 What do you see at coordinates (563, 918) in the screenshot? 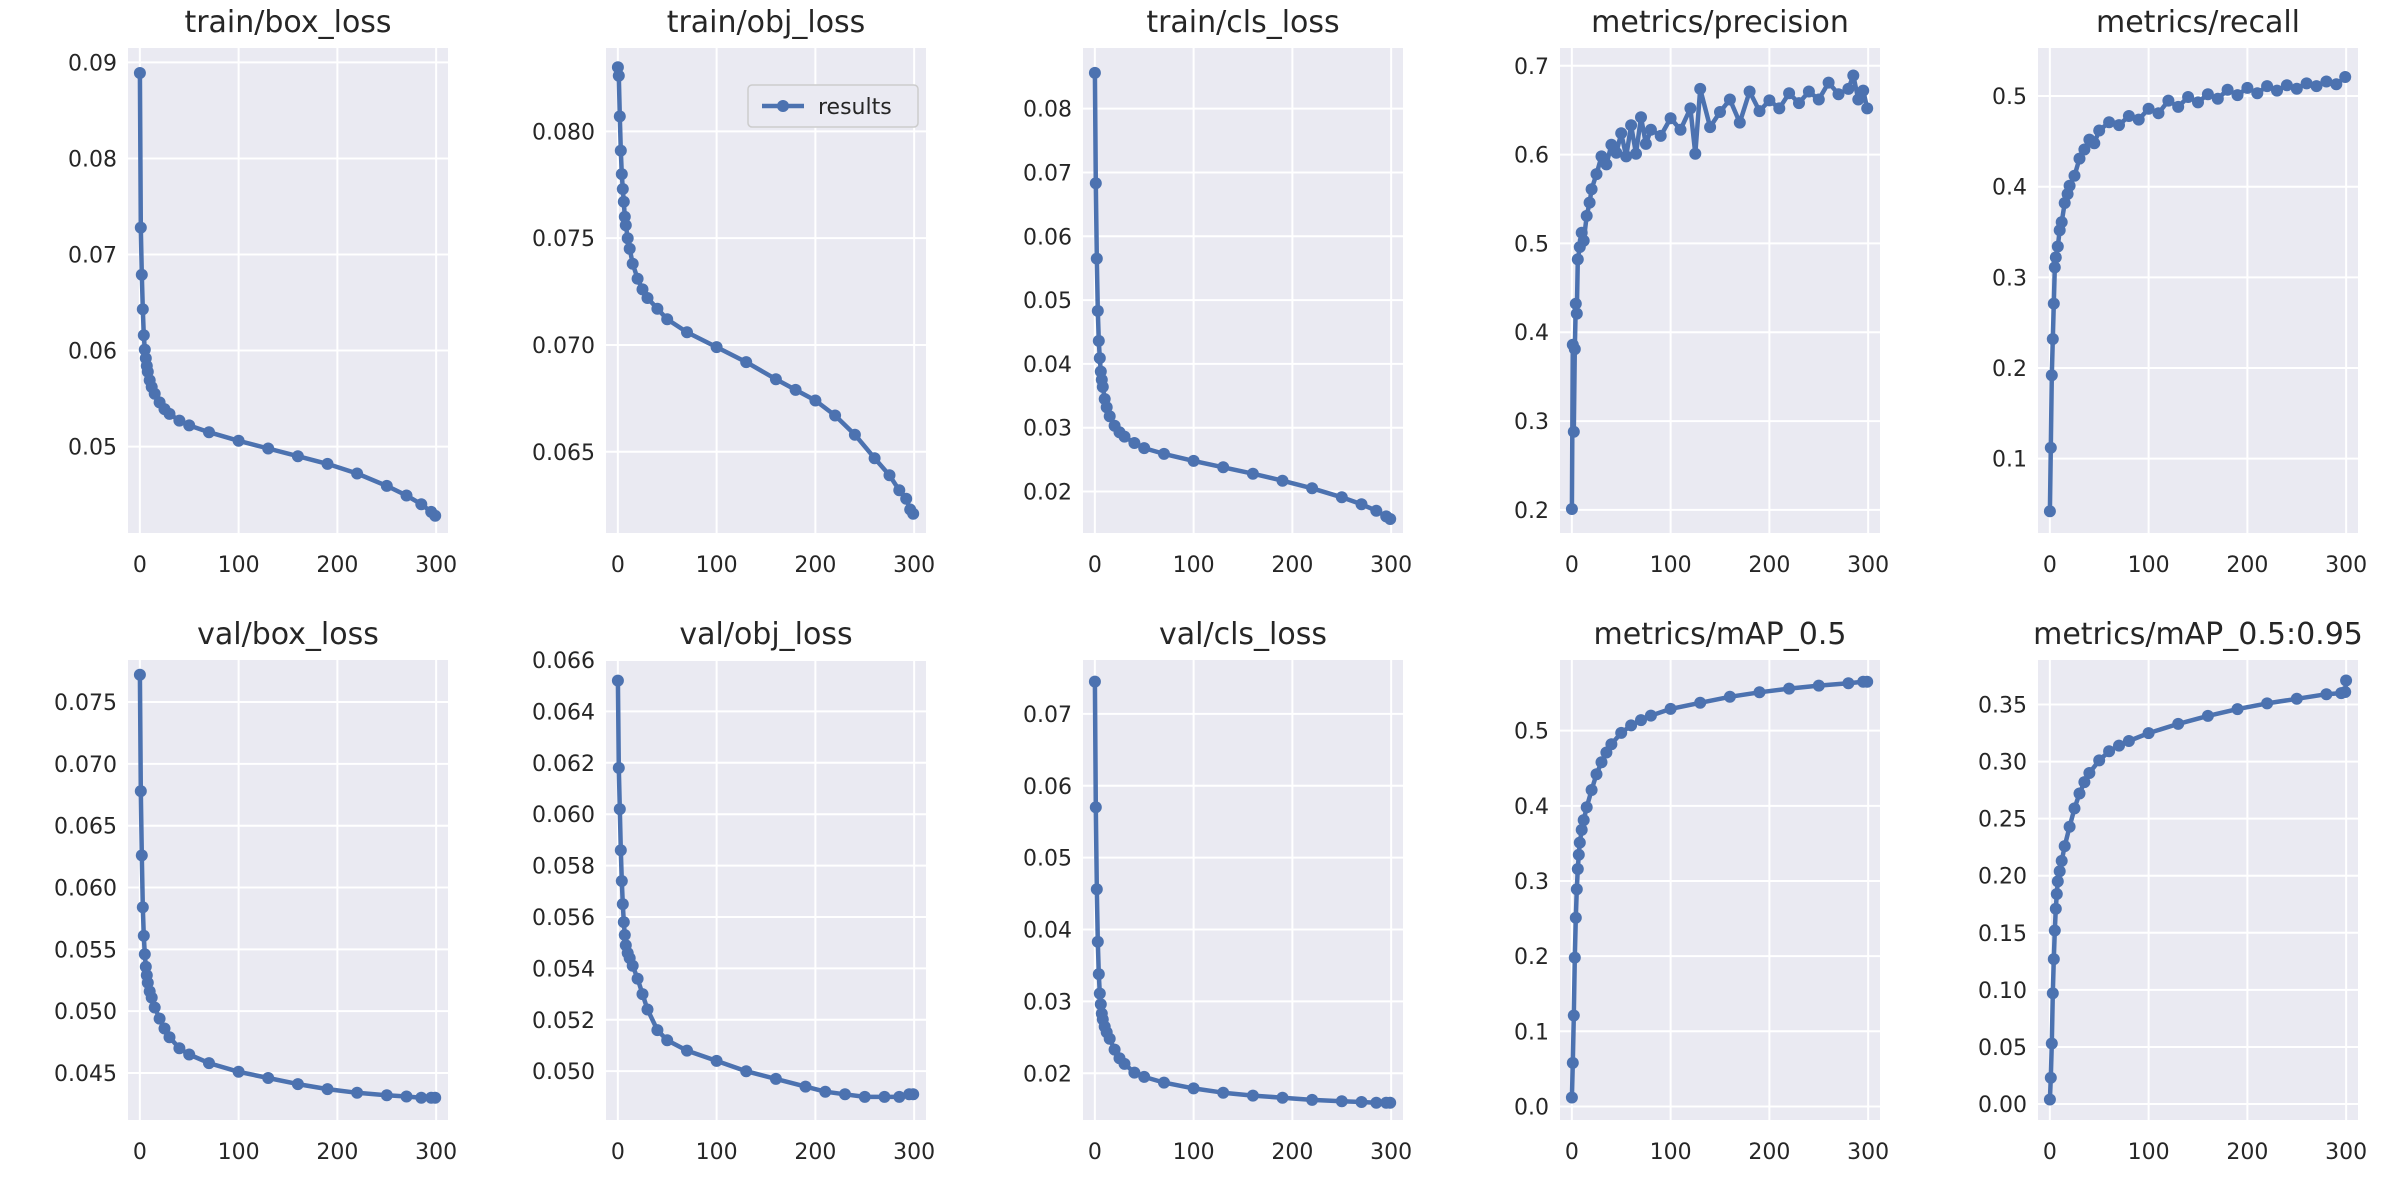
I see `y-tick-label: 0.056` at bounding box center [563, 918].